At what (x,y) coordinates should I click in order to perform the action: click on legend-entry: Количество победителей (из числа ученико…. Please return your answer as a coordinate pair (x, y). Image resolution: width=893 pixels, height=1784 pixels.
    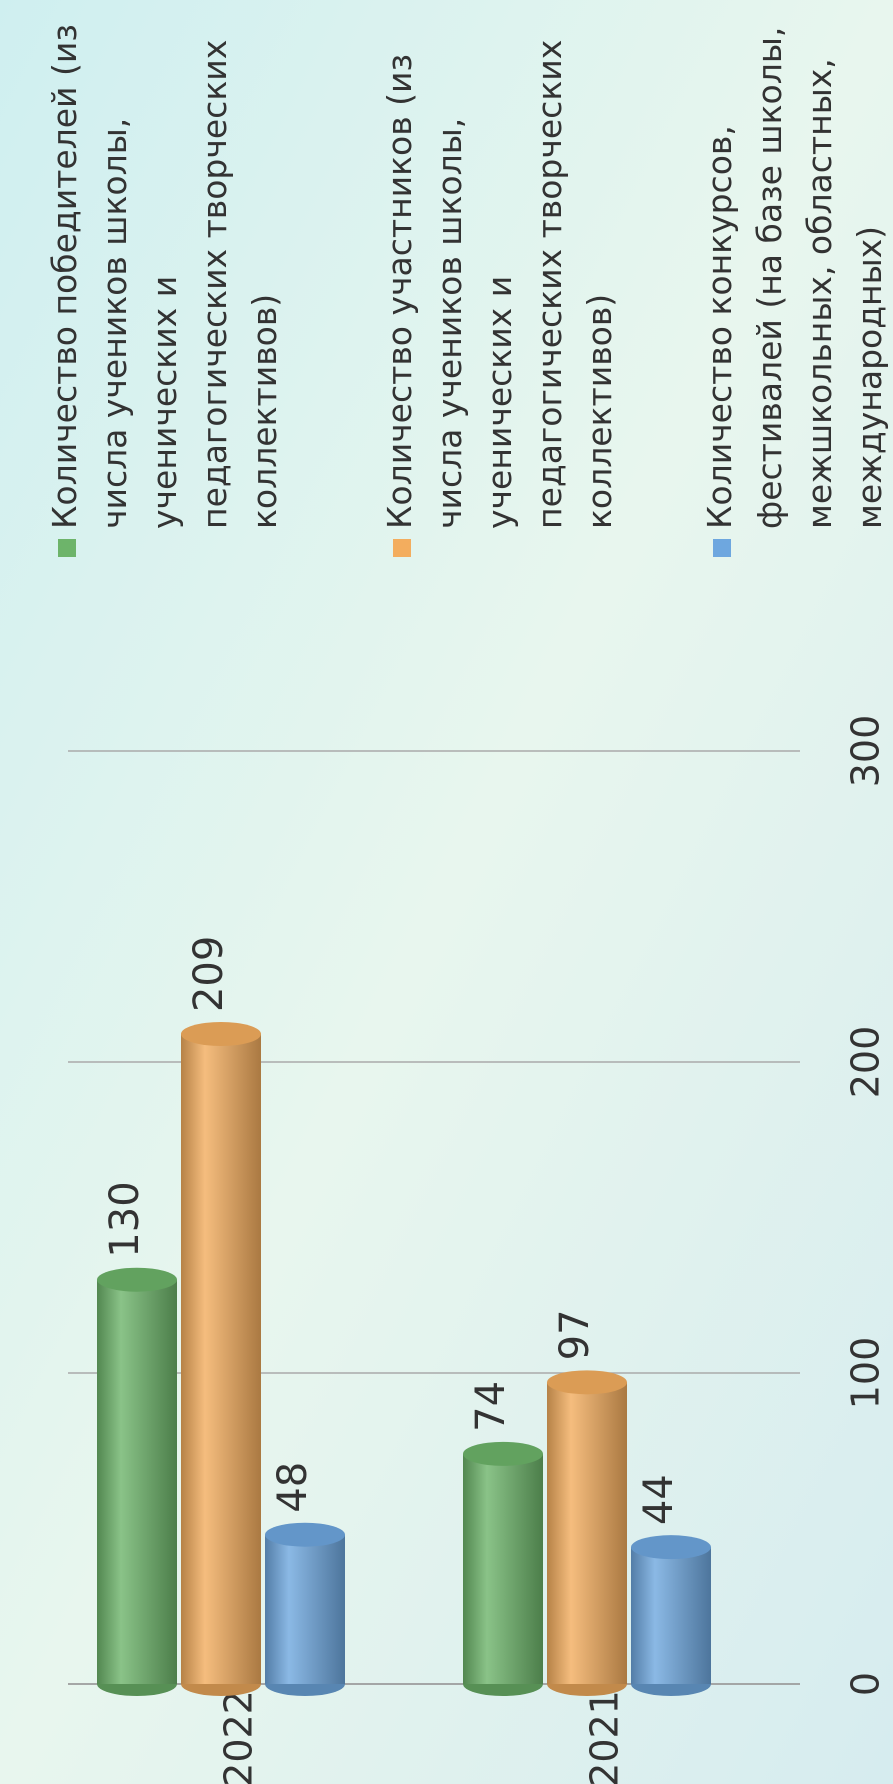
    Looking at the image, I should click on (164, 276).